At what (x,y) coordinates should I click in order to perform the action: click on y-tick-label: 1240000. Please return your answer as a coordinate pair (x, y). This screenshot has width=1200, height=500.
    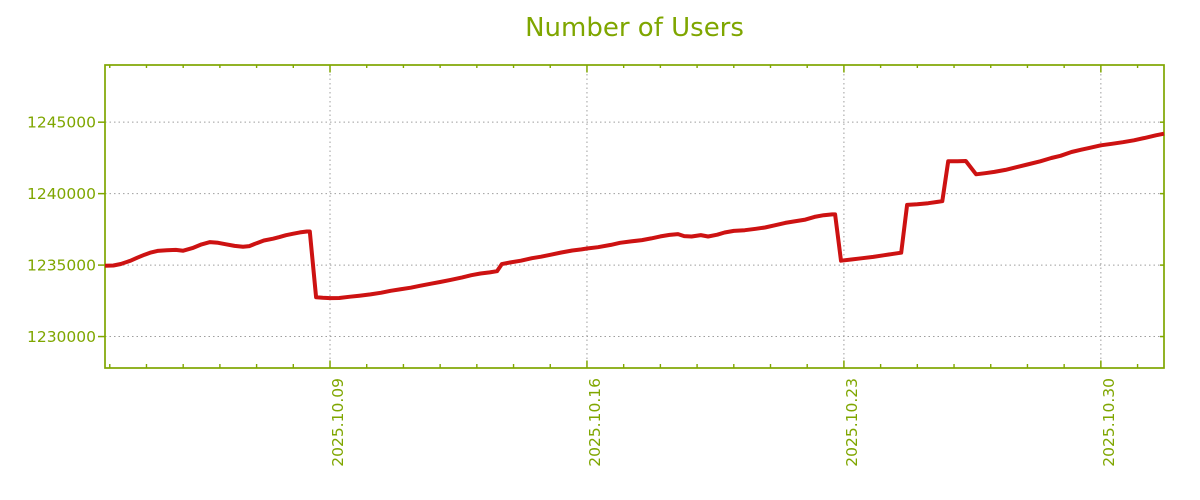
    Looking at the image, I should click on (61, 194).